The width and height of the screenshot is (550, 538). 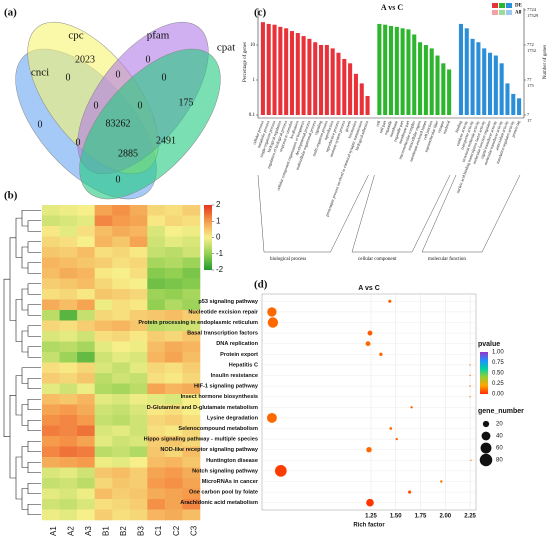 What do you see at coordinates (329, 130) in the screenshot?
I see `category-label: reproduction` at bounding box center [329, 130].